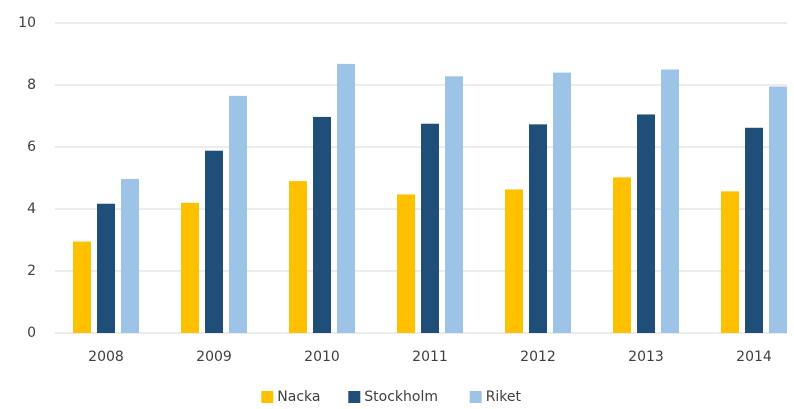  Describe the element at coordinates (31, 85) in the screenshot. I see `y-tick-label: 8` at that location.